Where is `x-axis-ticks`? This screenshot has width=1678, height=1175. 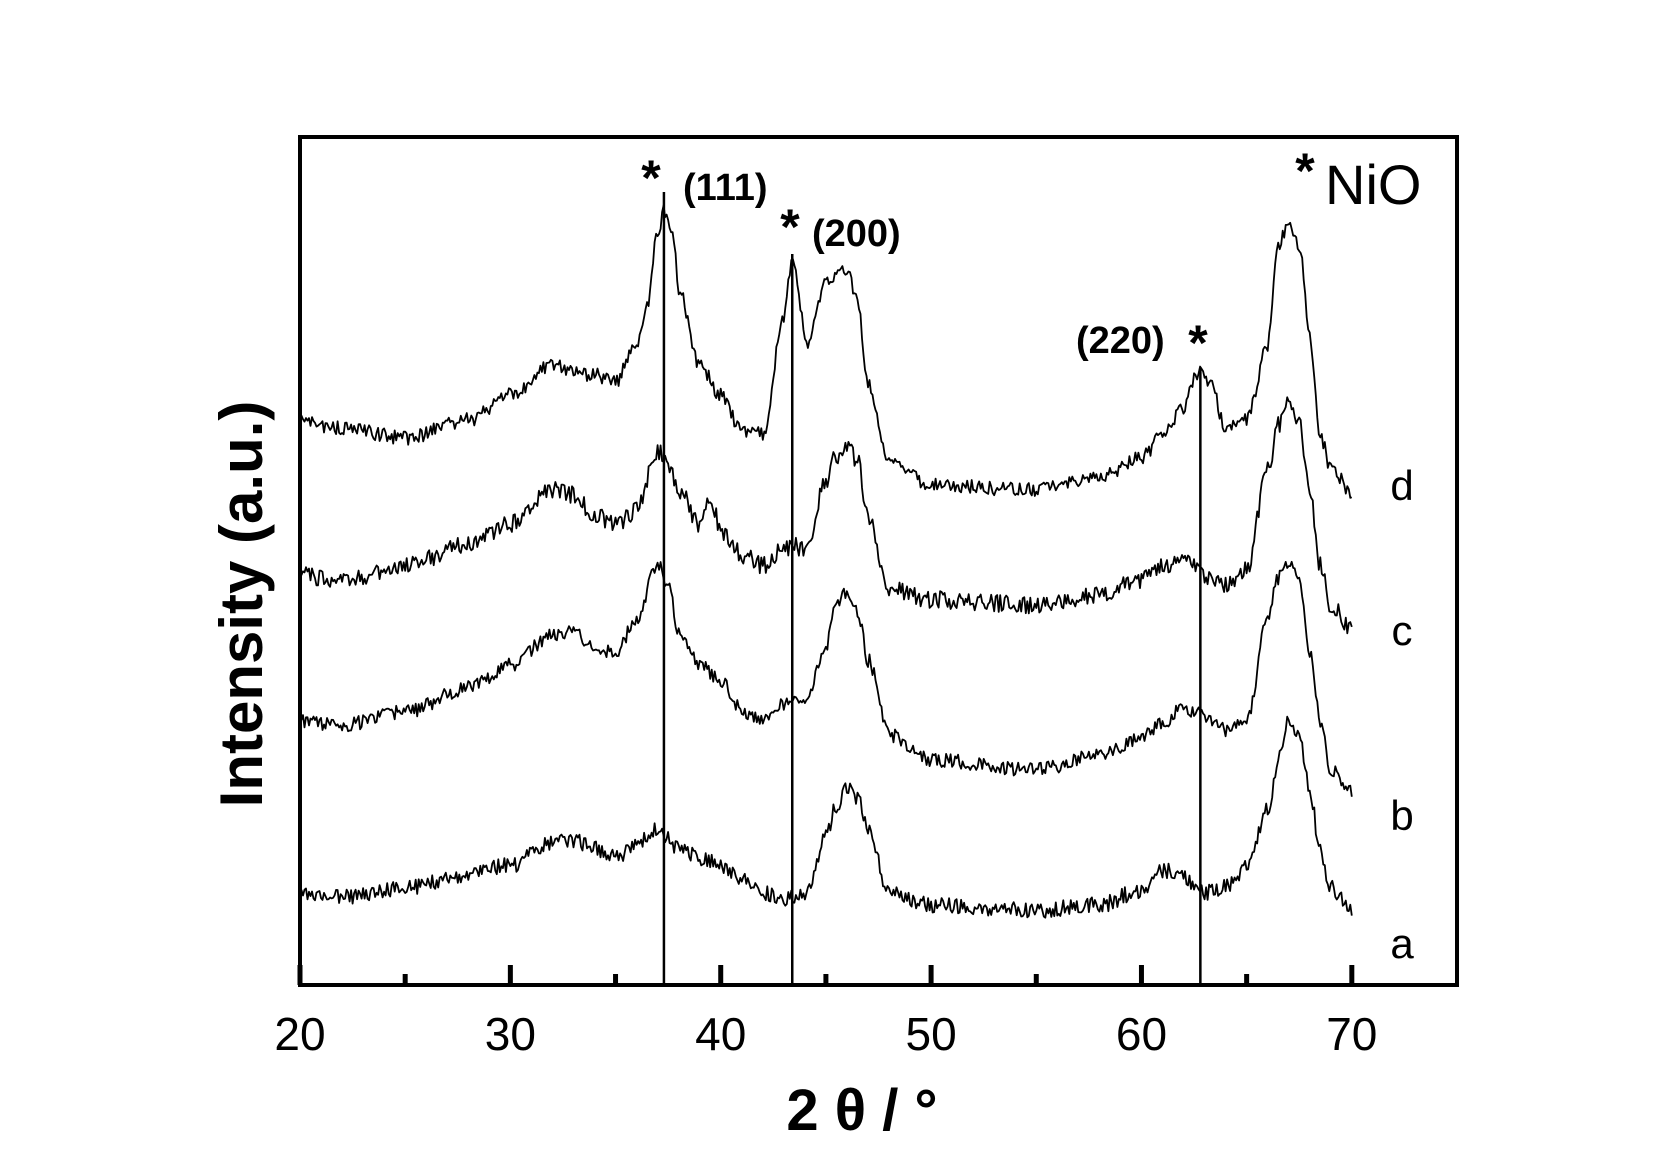 x-axis-ticks is located at coordinates (826, 975).